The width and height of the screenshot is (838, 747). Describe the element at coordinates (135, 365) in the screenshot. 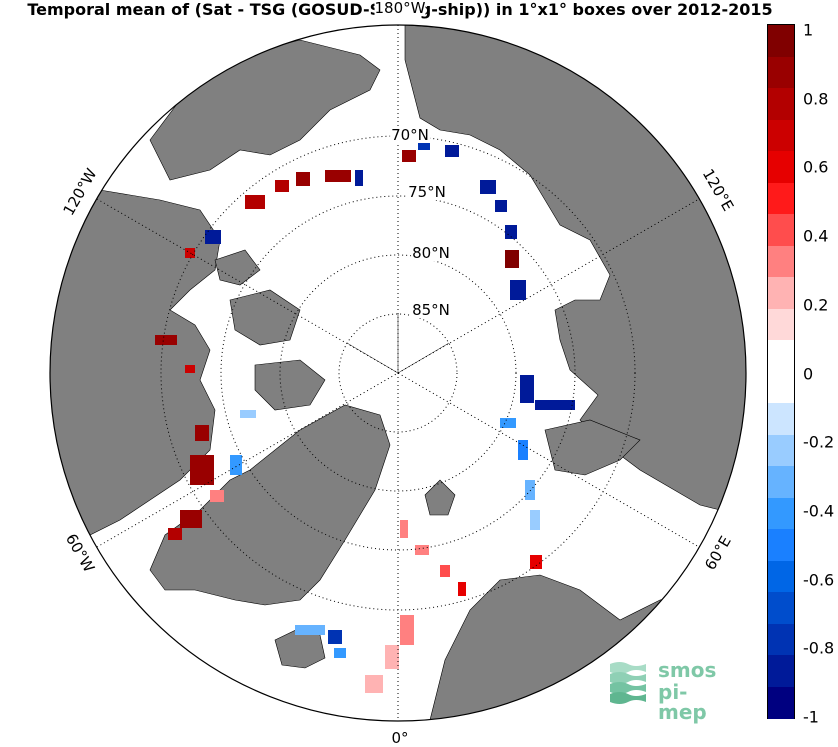

I see `land-canada` at that location.